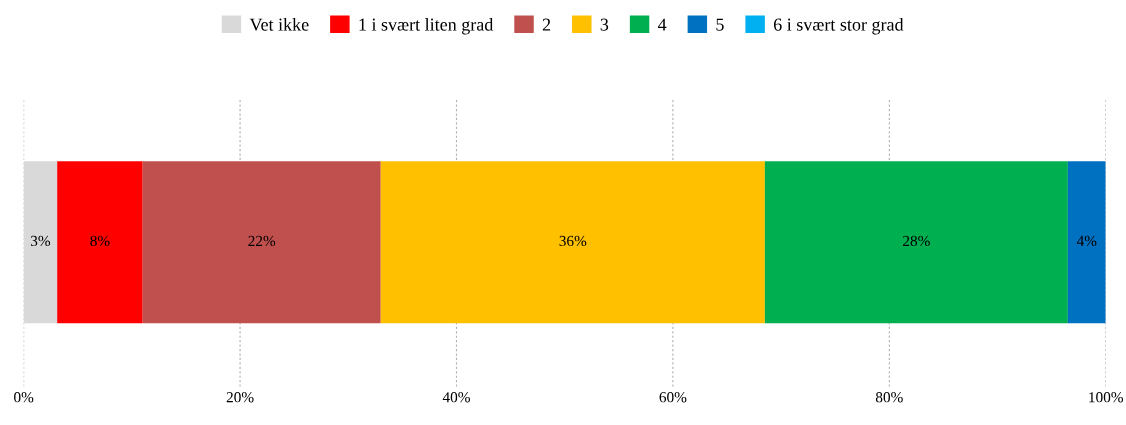 The image size is (1126, 425). I want to click on data-label: 8%, so click(100, 241).